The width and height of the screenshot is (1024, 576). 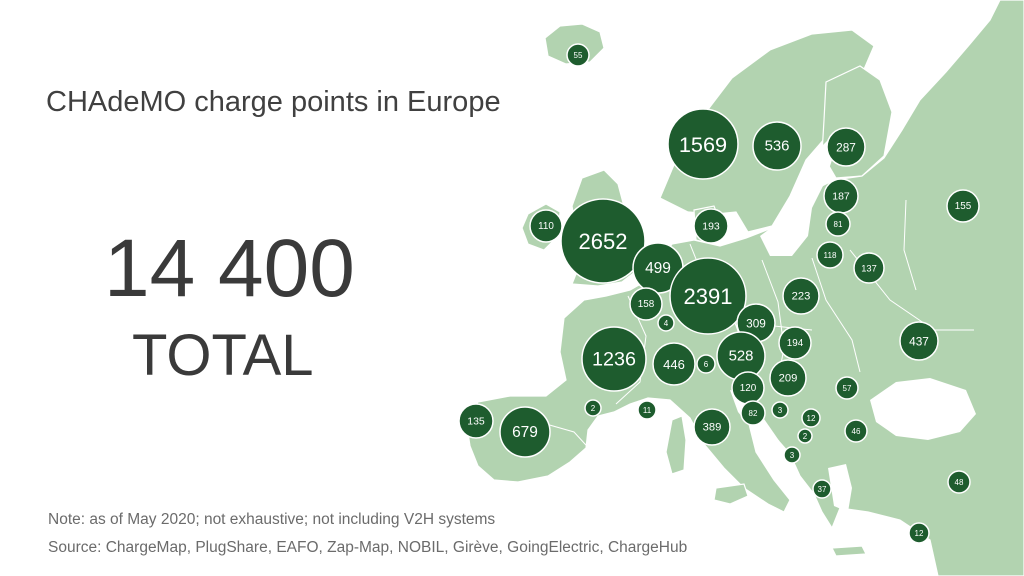 I want to click on charge-point-marker: 120, so click(x=748, y=388).